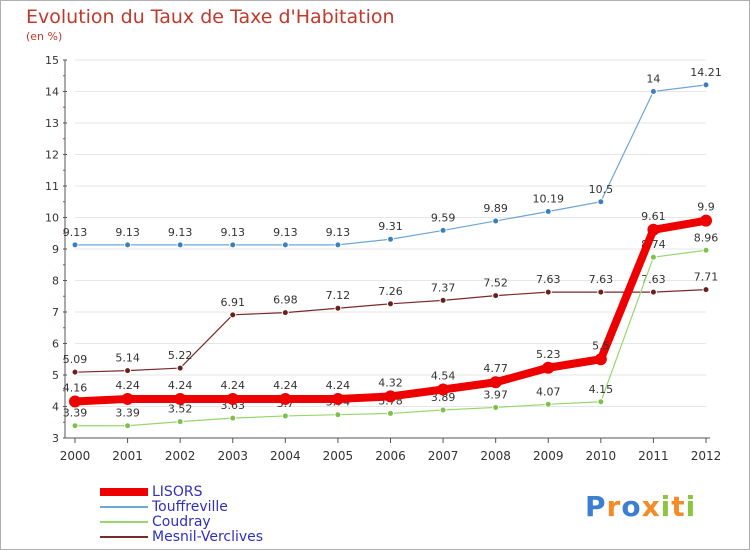 The image size is (750, 550). Describe the element at coordinates (706, 72) in the screenshot. I see `data-label: 14.21` at that location.